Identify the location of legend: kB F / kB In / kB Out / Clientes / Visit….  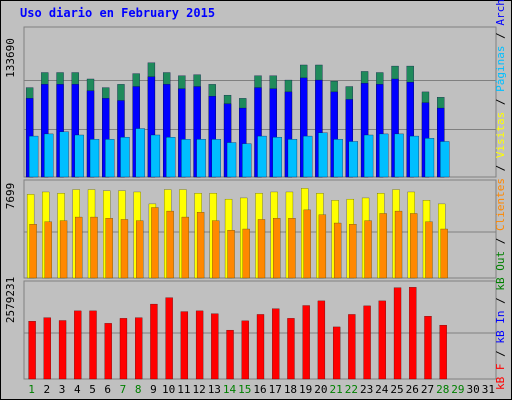
(500, 195).